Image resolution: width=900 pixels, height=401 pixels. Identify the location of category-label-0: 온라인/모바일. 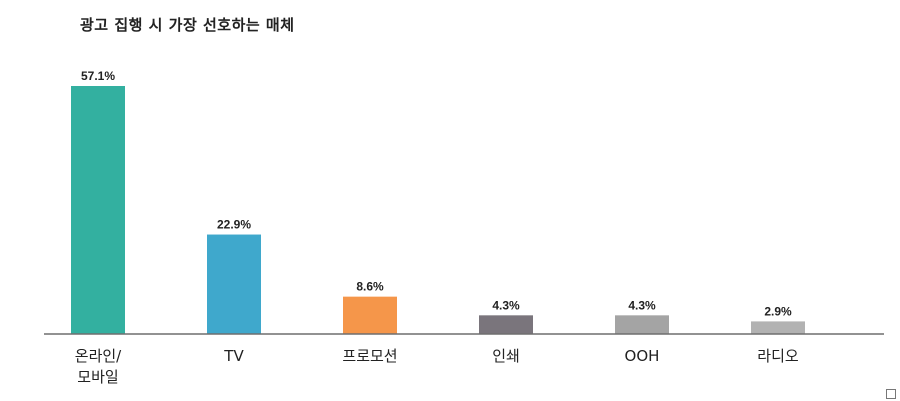
(98, 366).